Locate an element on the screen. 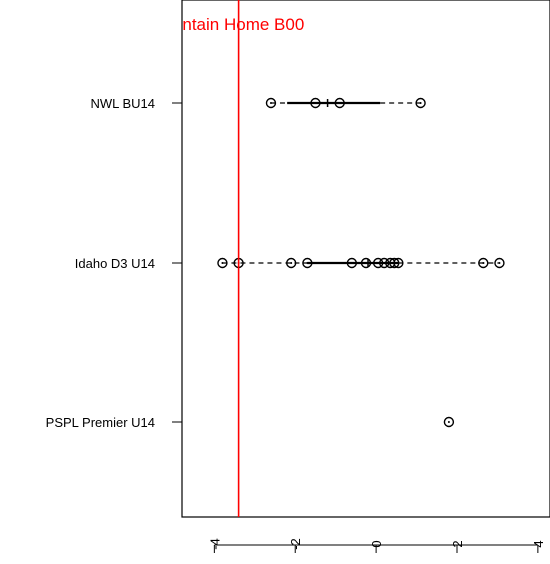 This screenshot has height=564, width=550. value-tick-label: -2 is located at coordinates (295, 544).